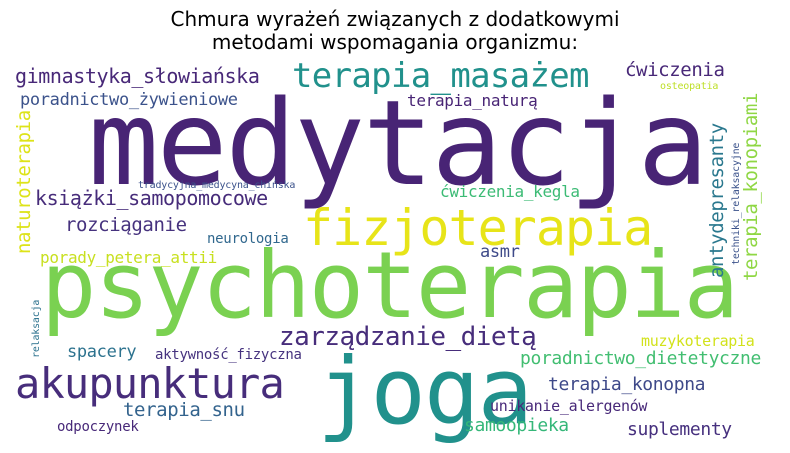 The width and height of the screenshot is (790, 453). I want to click on word-gimnastyka: gimnastyka_słowiańska, so click(137, 76).